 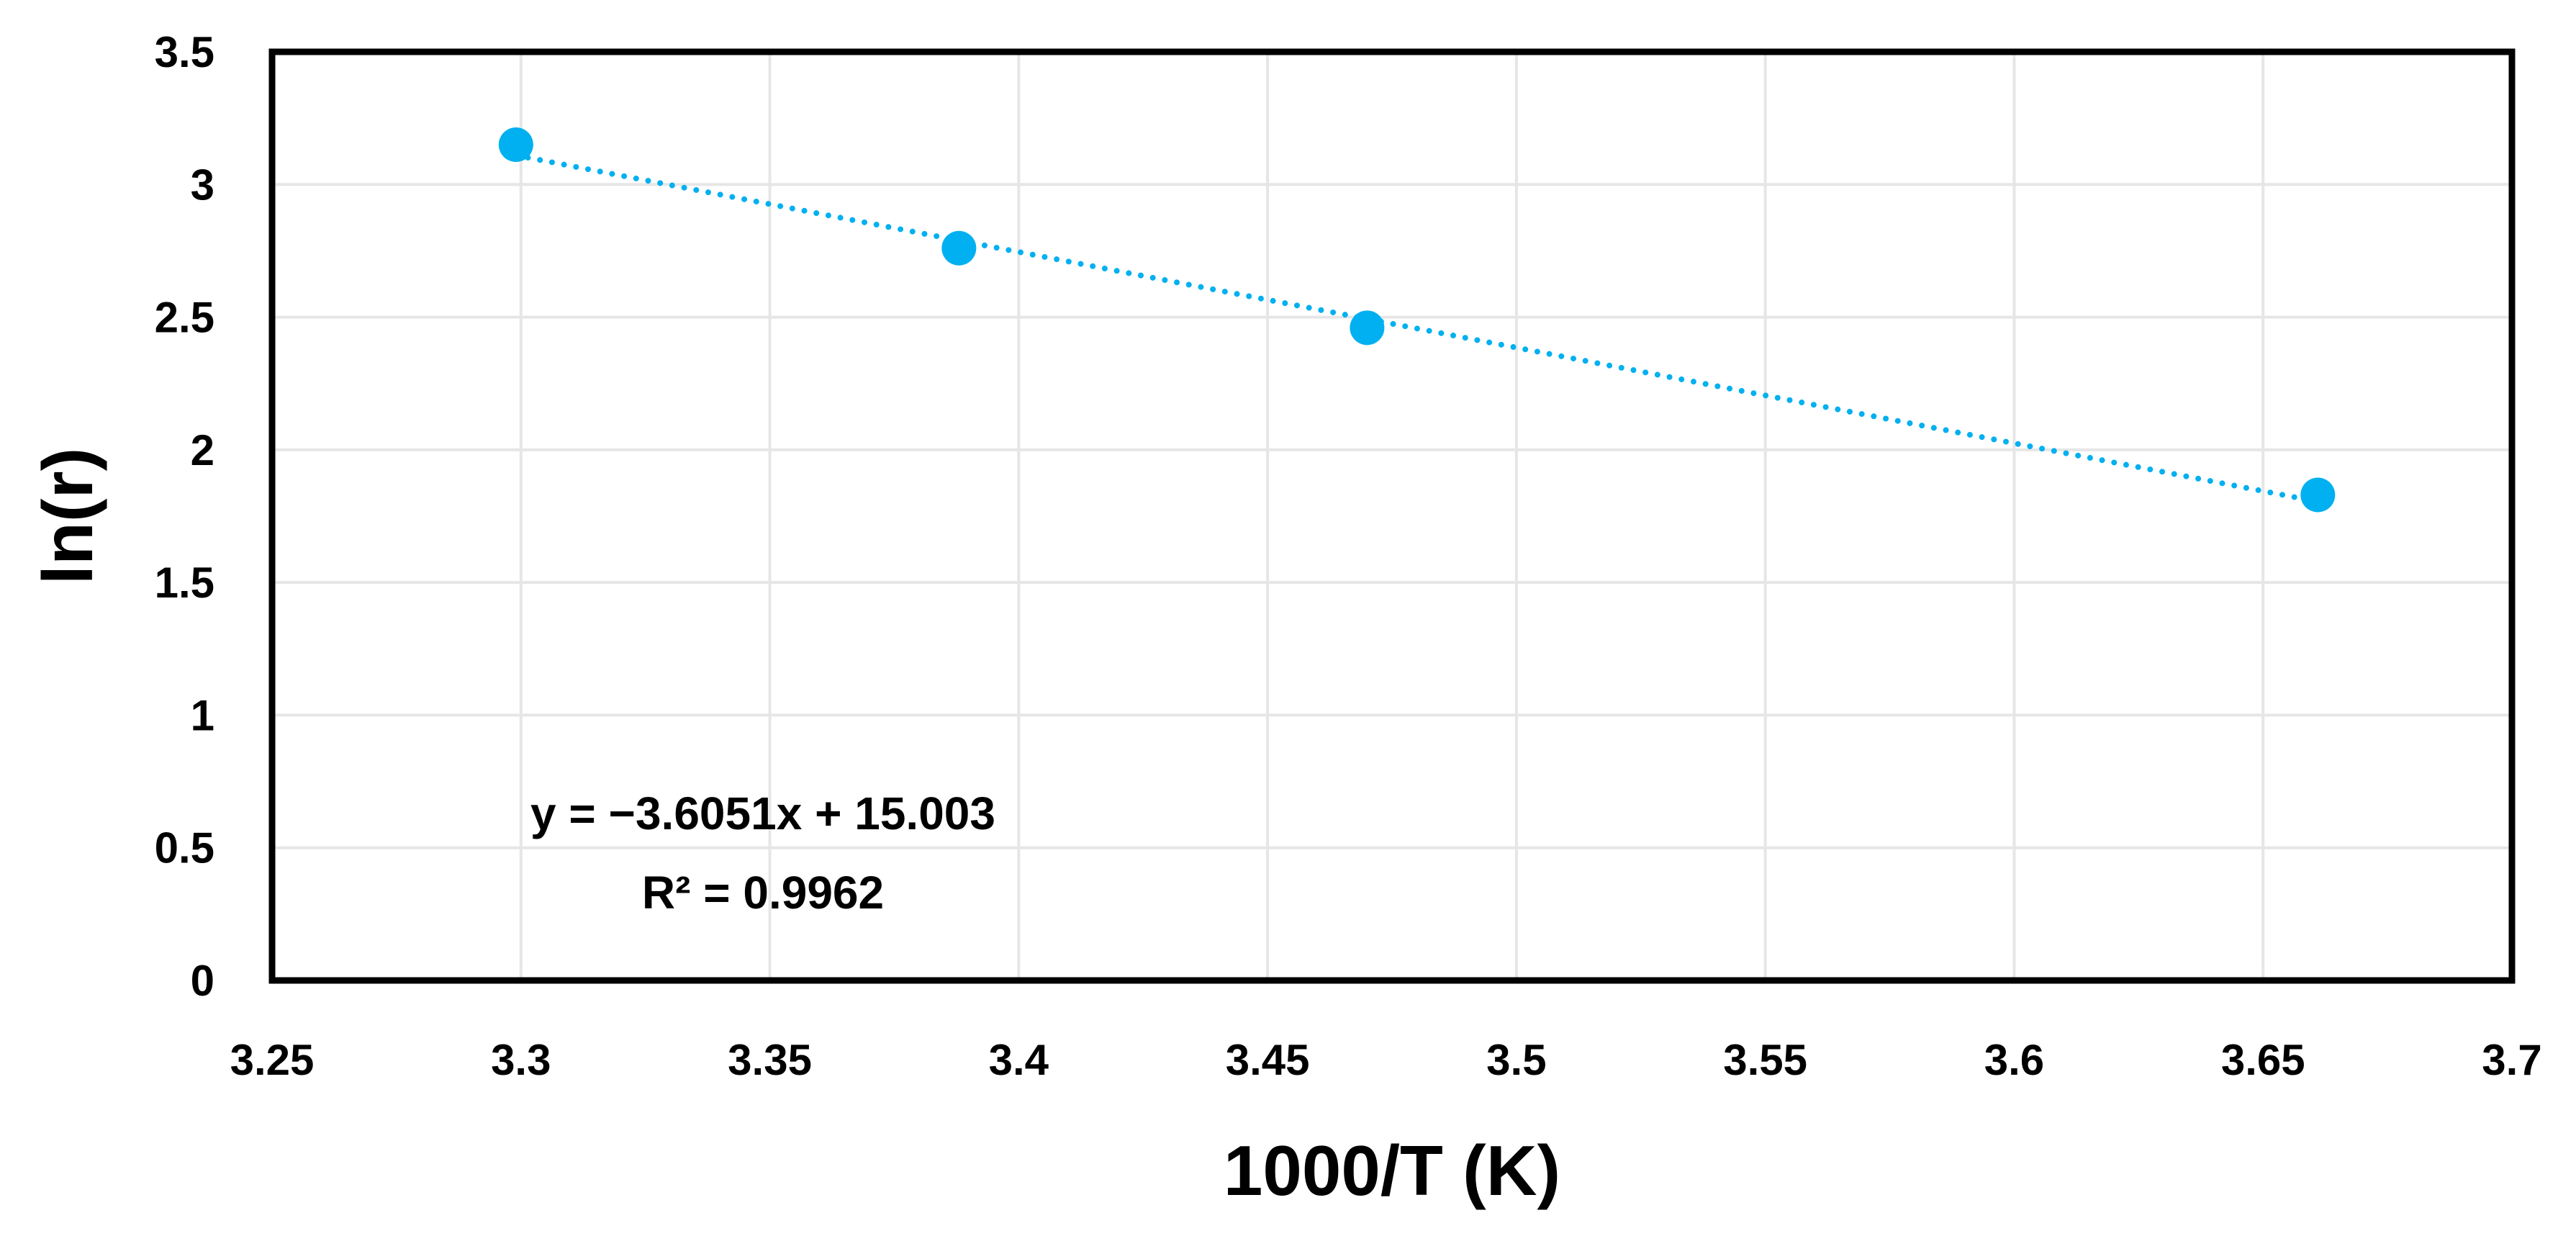 What do you see at coordinates (1019, 1060) in the screenshot?
I see `x-tick-label: 3.4` at bounding box center [1019, 1060].